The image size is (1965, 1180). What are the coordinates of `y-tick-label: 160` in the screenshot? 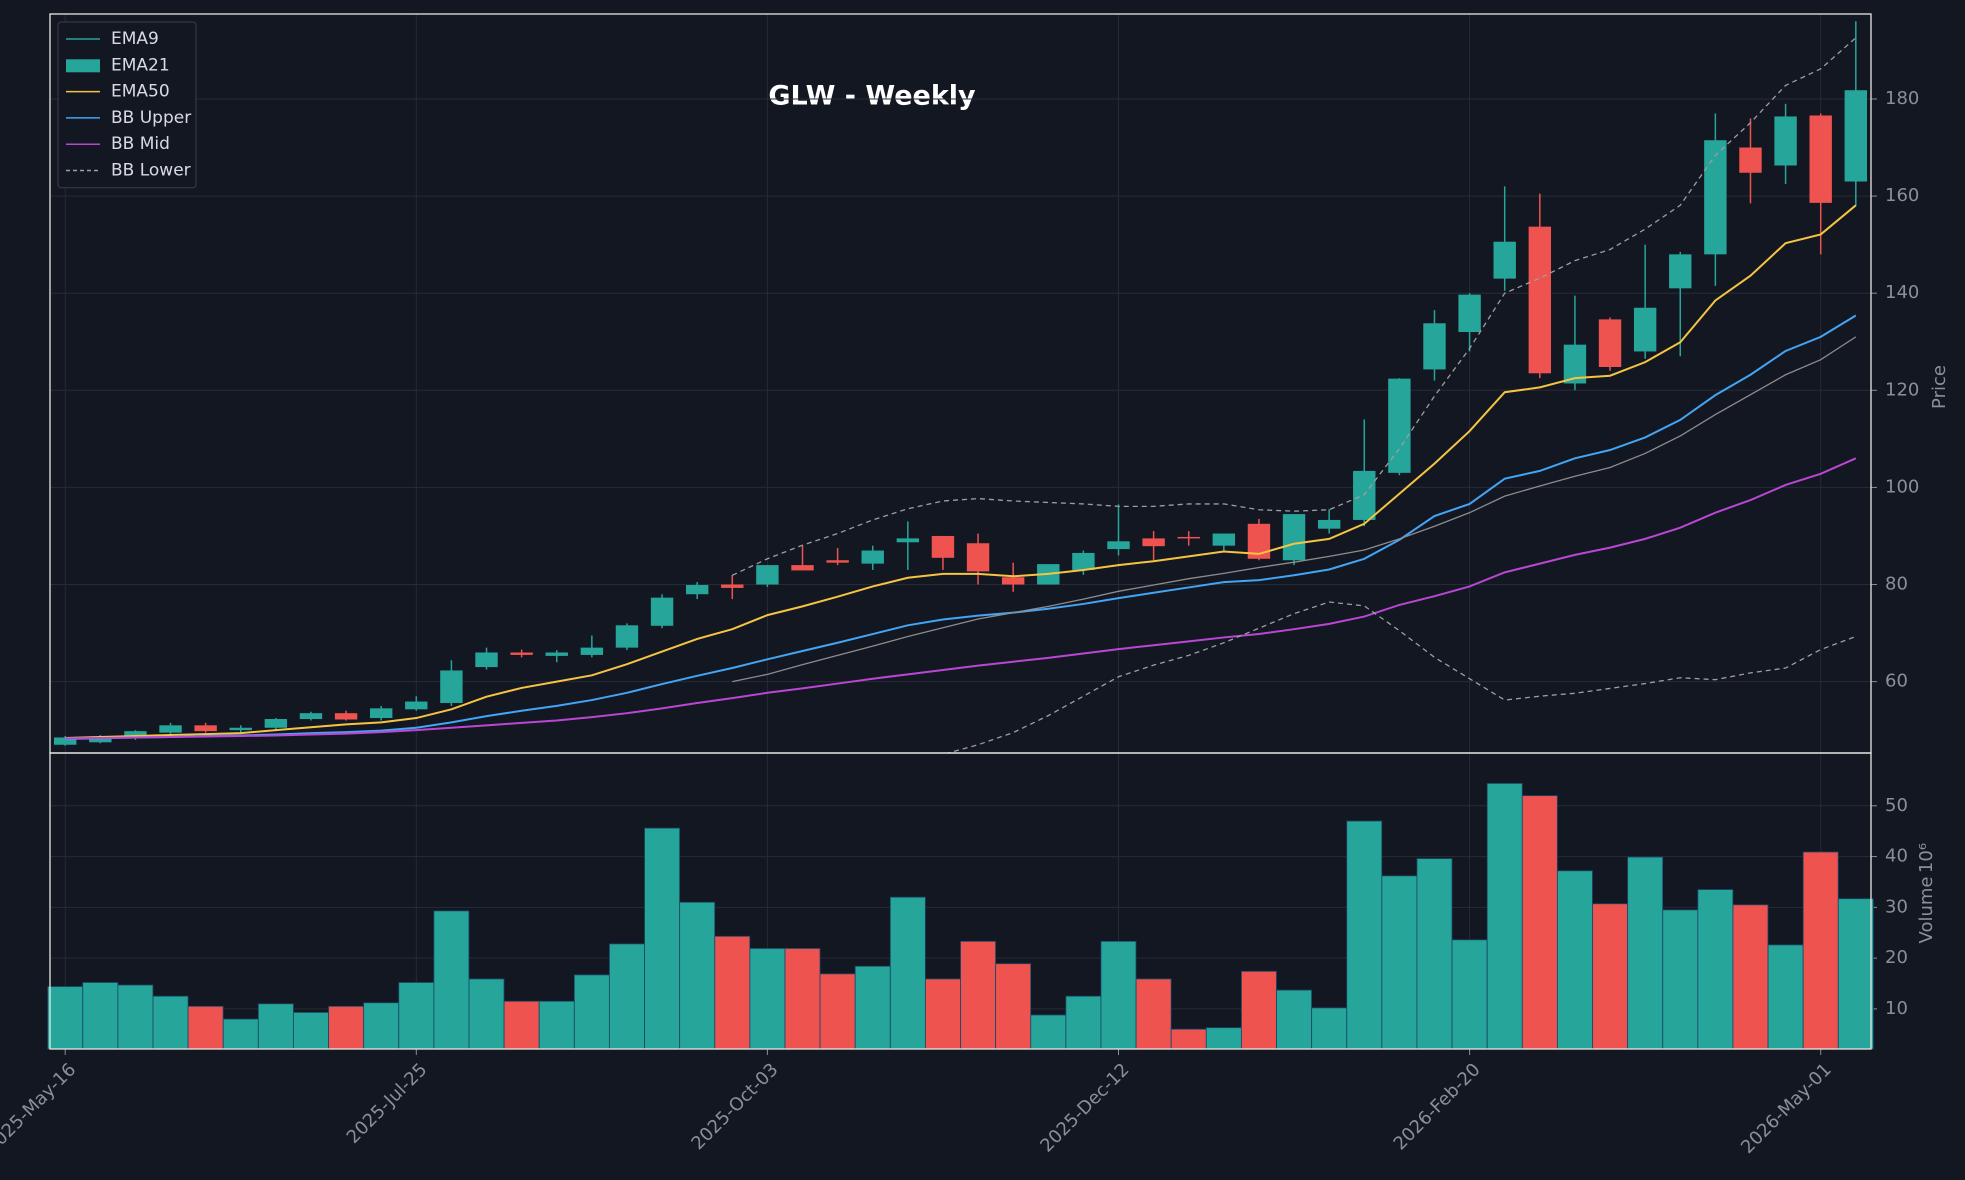 It's located at (1902, 195).